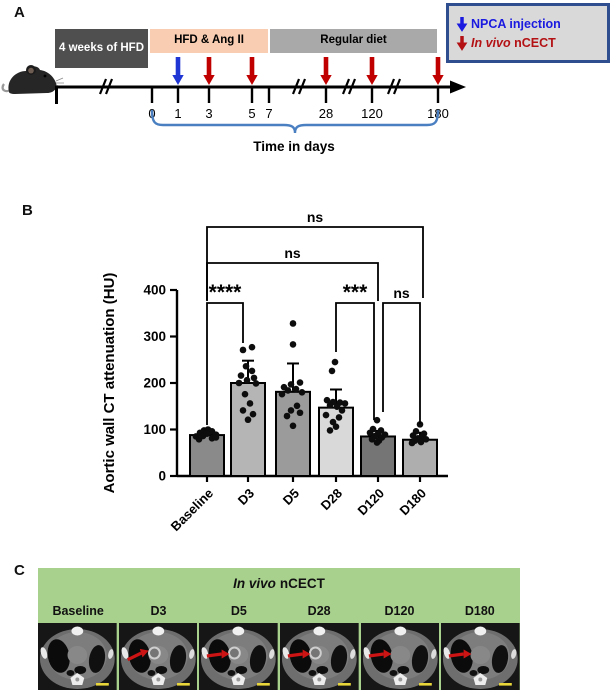  What do you see at coordinates (178, 71) in the screenshot?
I see `npca-injection-arrow-icon` at bounding box center [178, 71].